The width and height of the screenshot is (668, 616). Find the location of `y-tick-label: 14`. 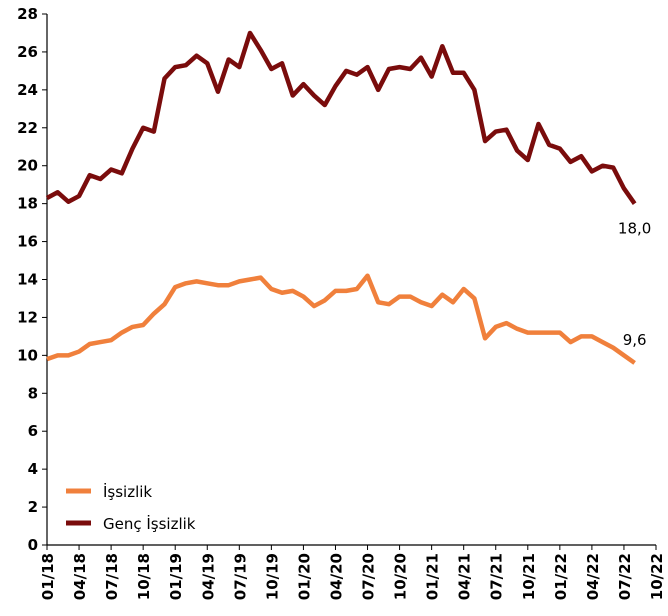

y-tick-label: 14 is located at coordinates (27, 280).